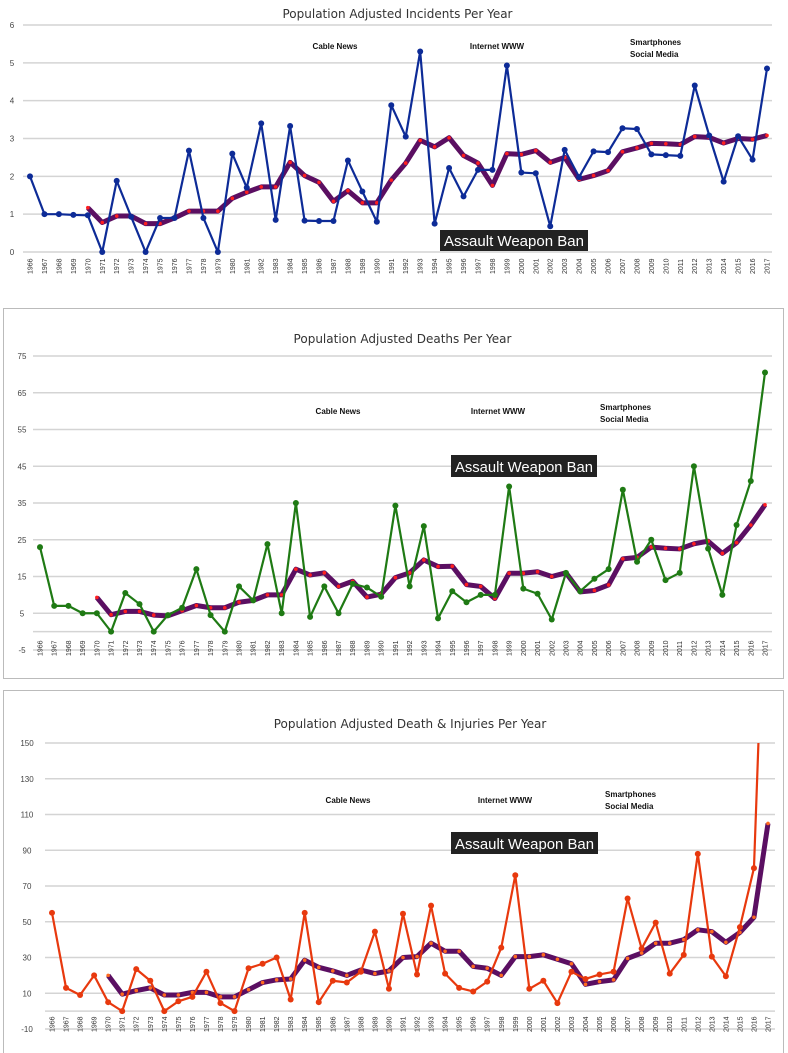 This screenshot has height=1053, width=788. Describe the element at coordinates (277, 1024) in the screenshot. I see `x-tick-label: 1982` at that location.